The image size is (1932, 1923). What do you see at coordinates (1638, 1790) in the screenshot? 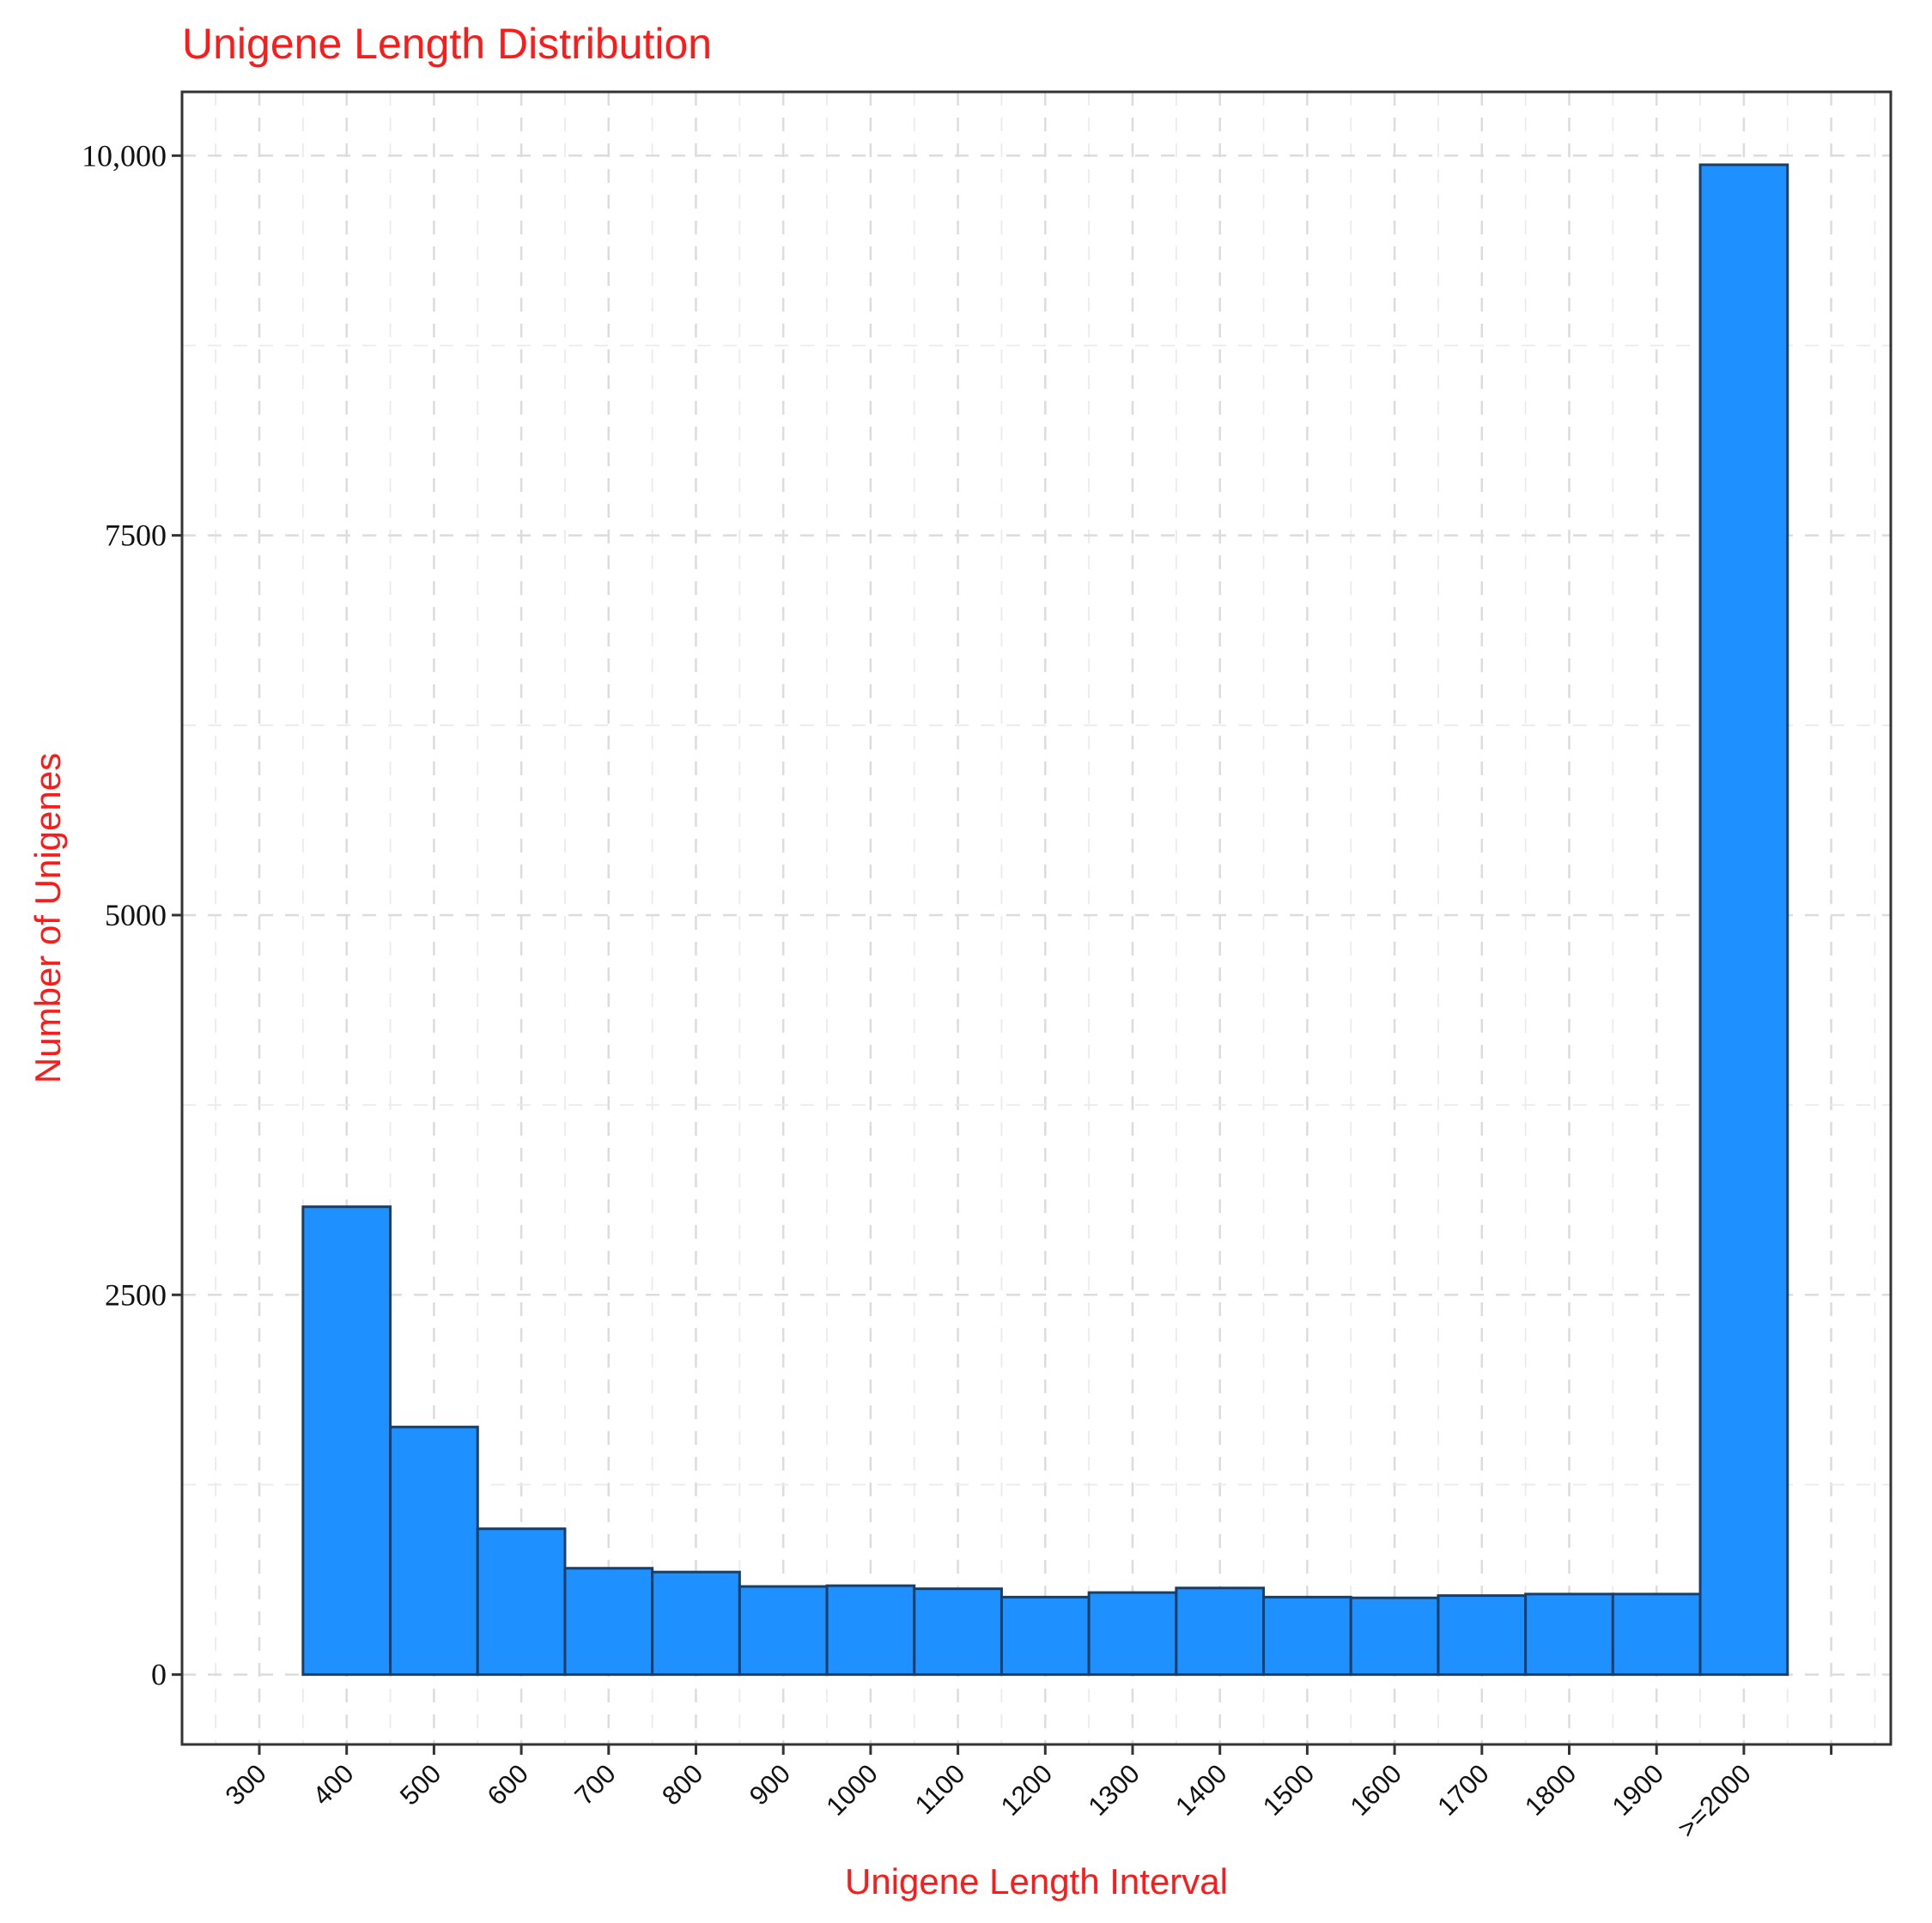
I see `x-tick-label: 1900` at bounding box center [1638, 1790].